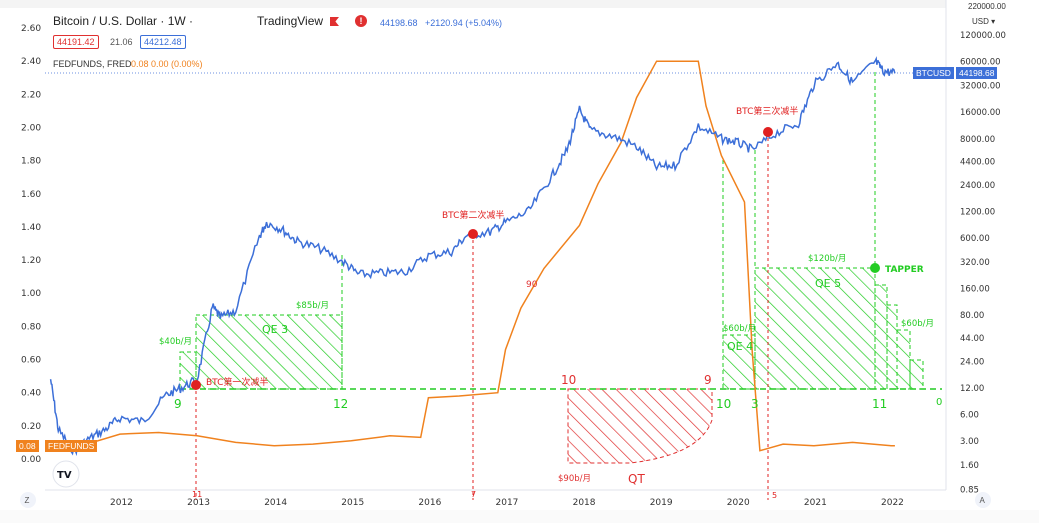 The width and height of the screenshot is (1039, 523). Describe the element at coordinates (661, 503) in the screenshot. I see `x-tick-label: 2019` at that location.